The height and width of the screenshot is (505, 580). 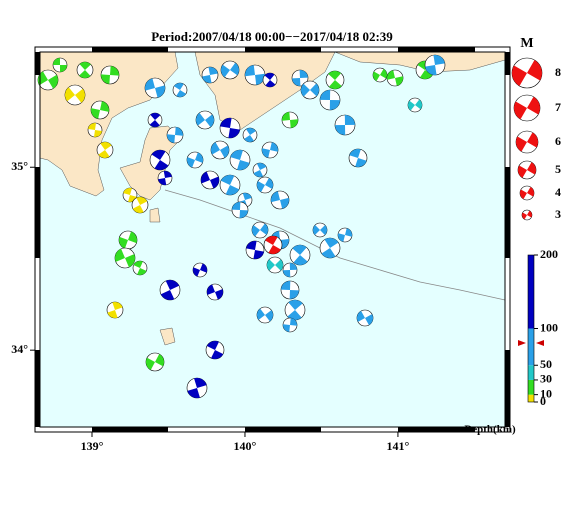 I want to click on depth-bar-outline, so click(x=531, y=328).